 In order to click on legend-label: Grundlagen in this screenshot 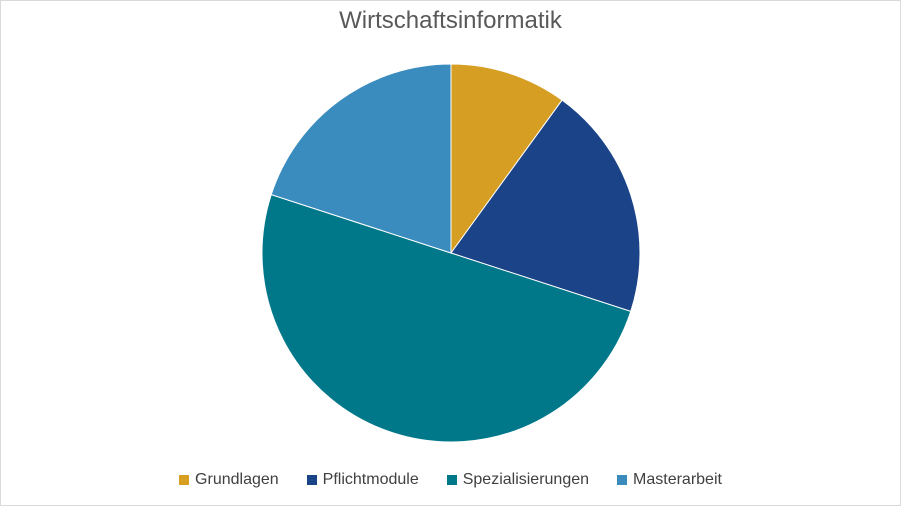, I will do `click(237, 479)`.